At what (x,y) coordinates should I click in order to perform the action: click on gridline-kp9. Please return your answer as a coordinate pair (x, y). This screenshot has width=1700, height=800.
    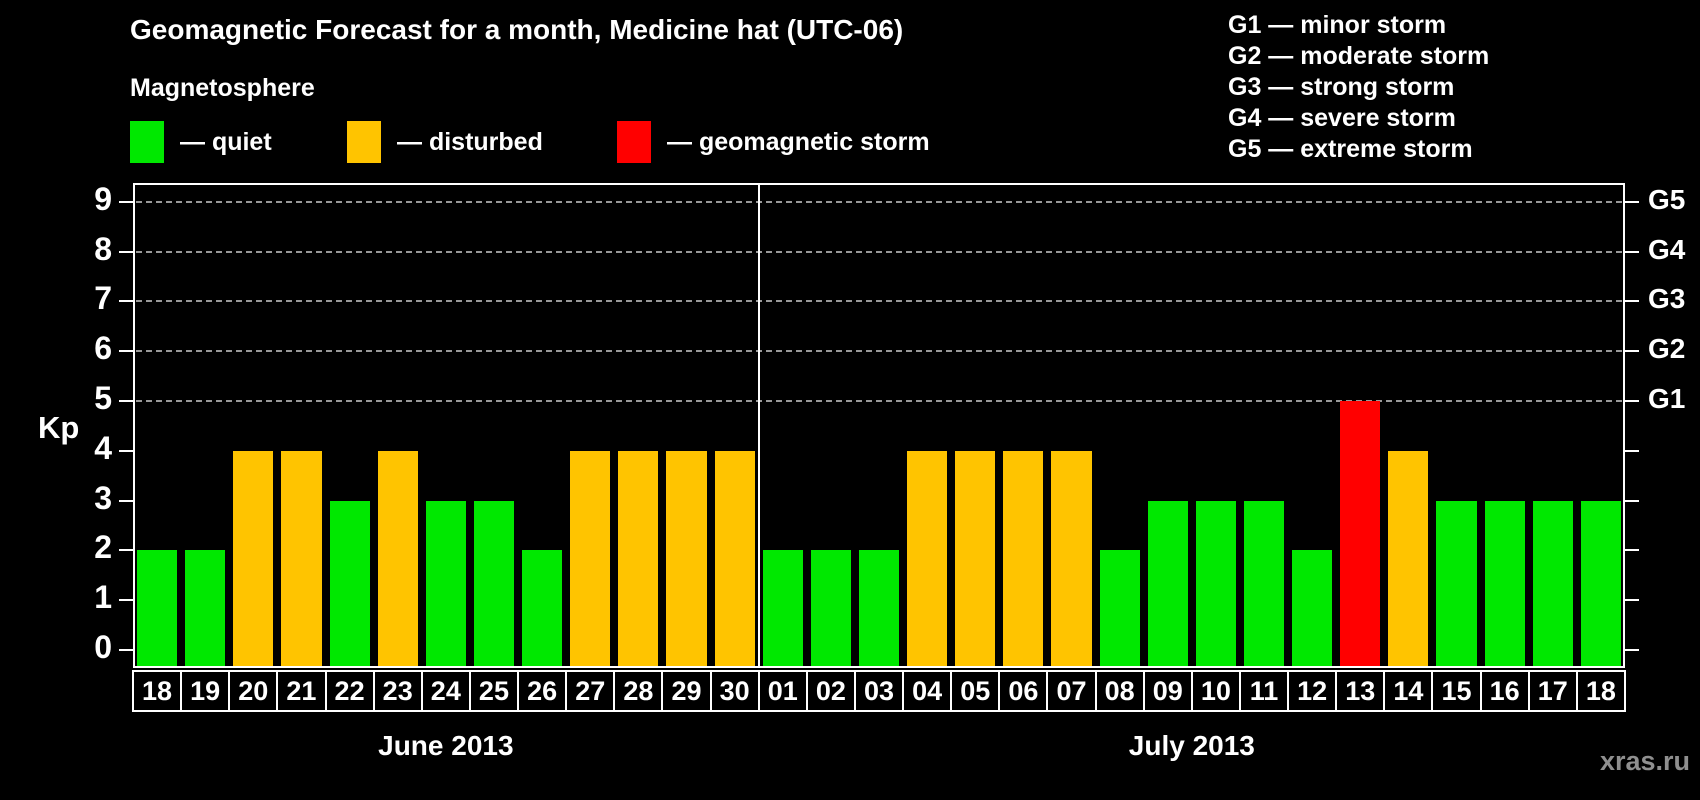
    Looking at the image, I should click on (879, 201).